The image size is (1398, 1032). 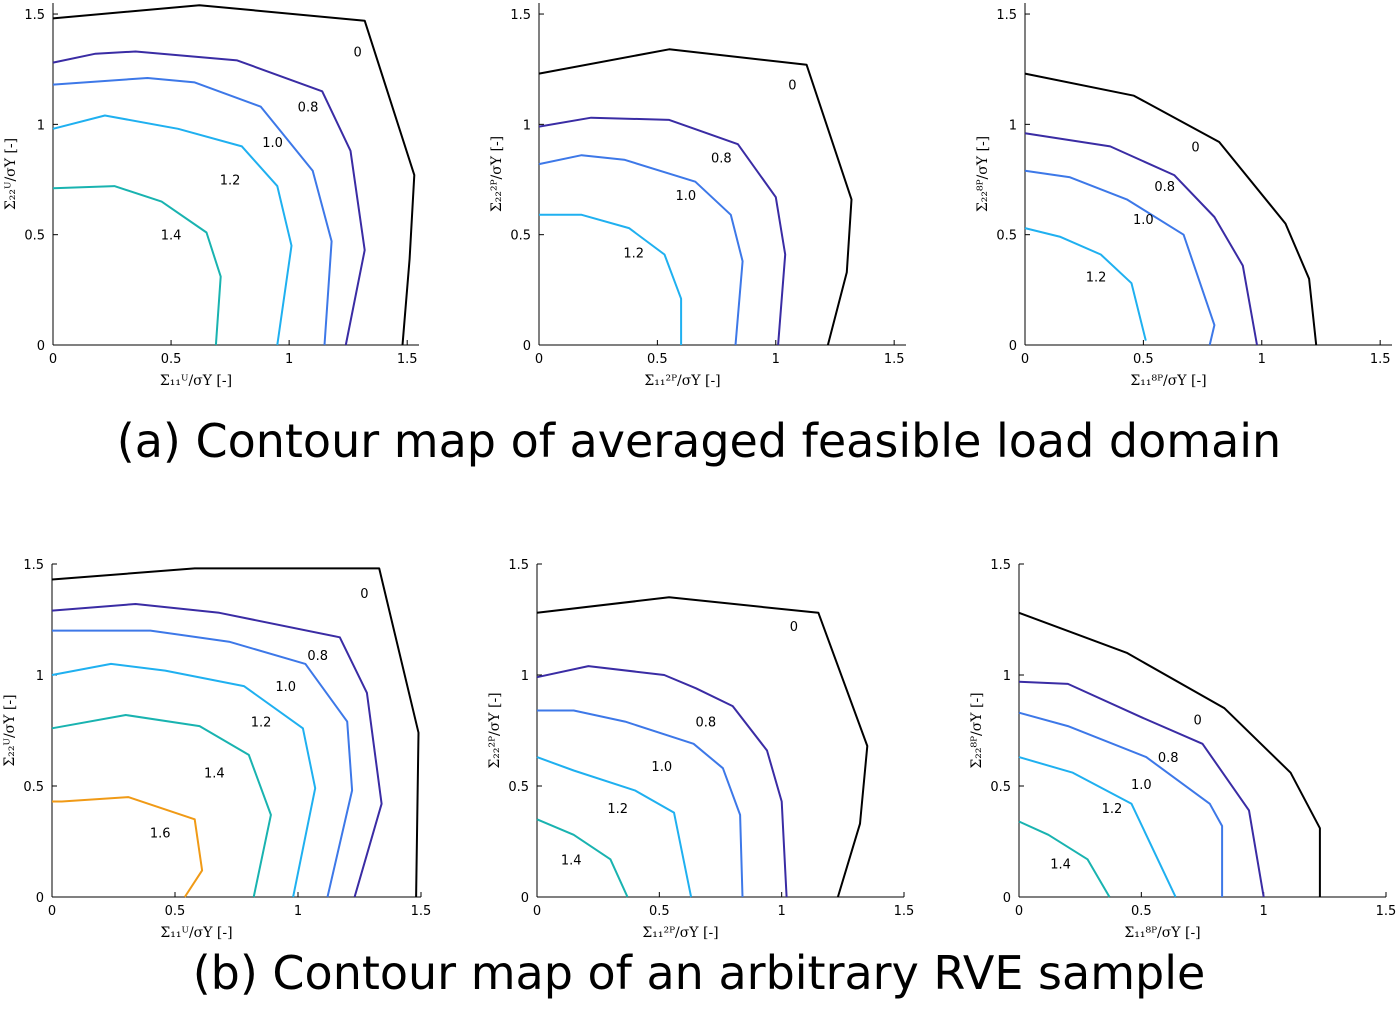 I want to click on x-axis-label: Σ₁₁⁸ᴾ/σY [-], so click(x=1162, y=933).